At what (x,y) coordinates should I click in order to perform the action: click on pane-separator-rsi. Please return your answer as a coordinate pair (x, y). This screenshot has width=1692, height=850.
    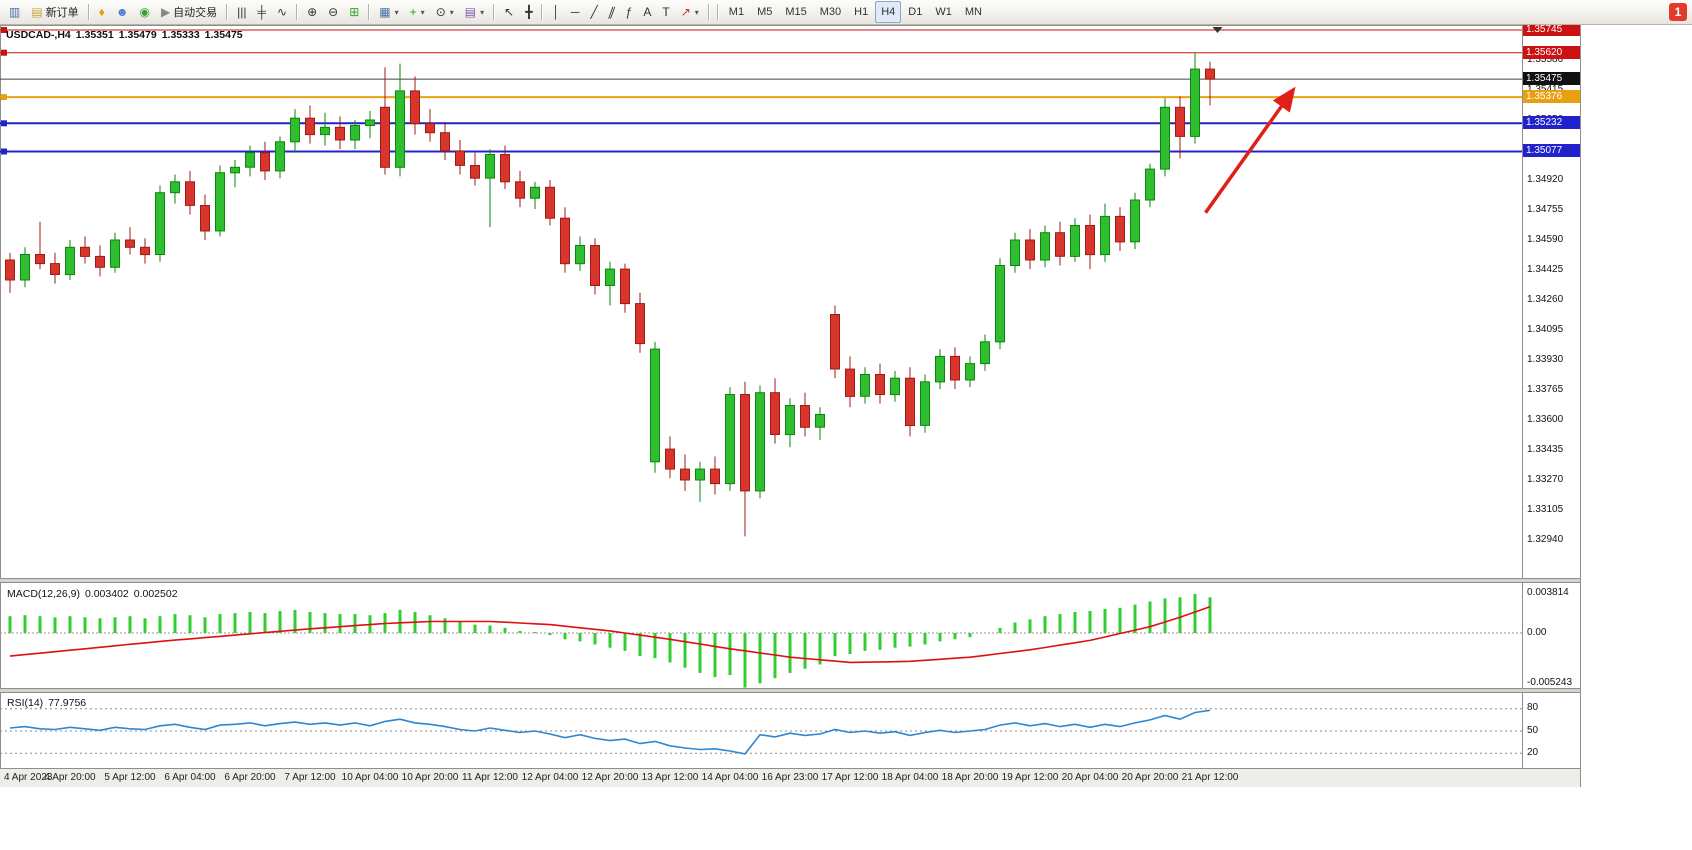
    Looking at the image, I should click on (790, 690).